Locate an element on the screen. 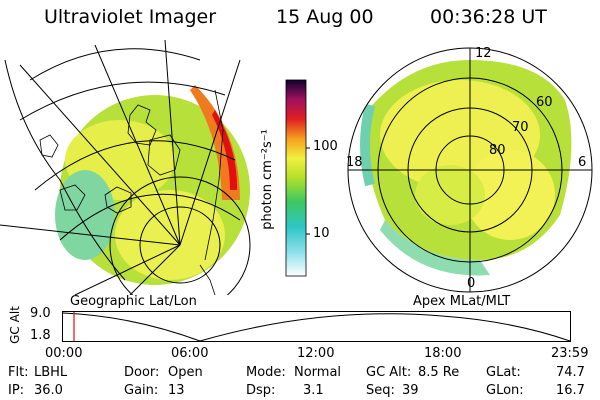 Image resolution: width=600 pixels, height=400 pixels. mlt-label-18: 18 is located at coordinates (354, 162).